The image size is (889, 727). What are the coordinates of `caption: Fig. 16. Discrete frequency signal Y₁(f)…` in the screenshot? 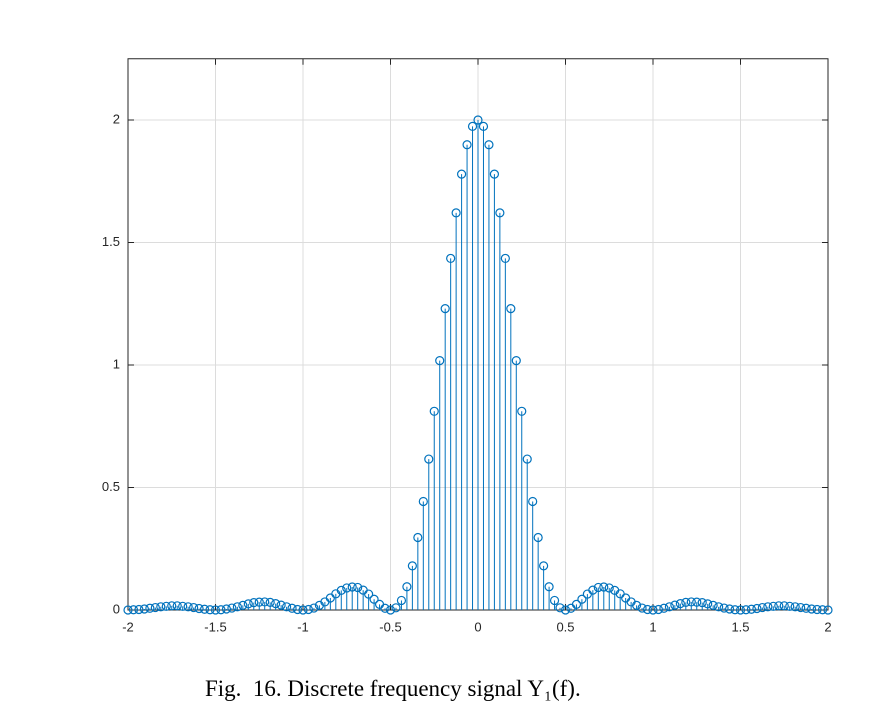 It's located at (393, 688).